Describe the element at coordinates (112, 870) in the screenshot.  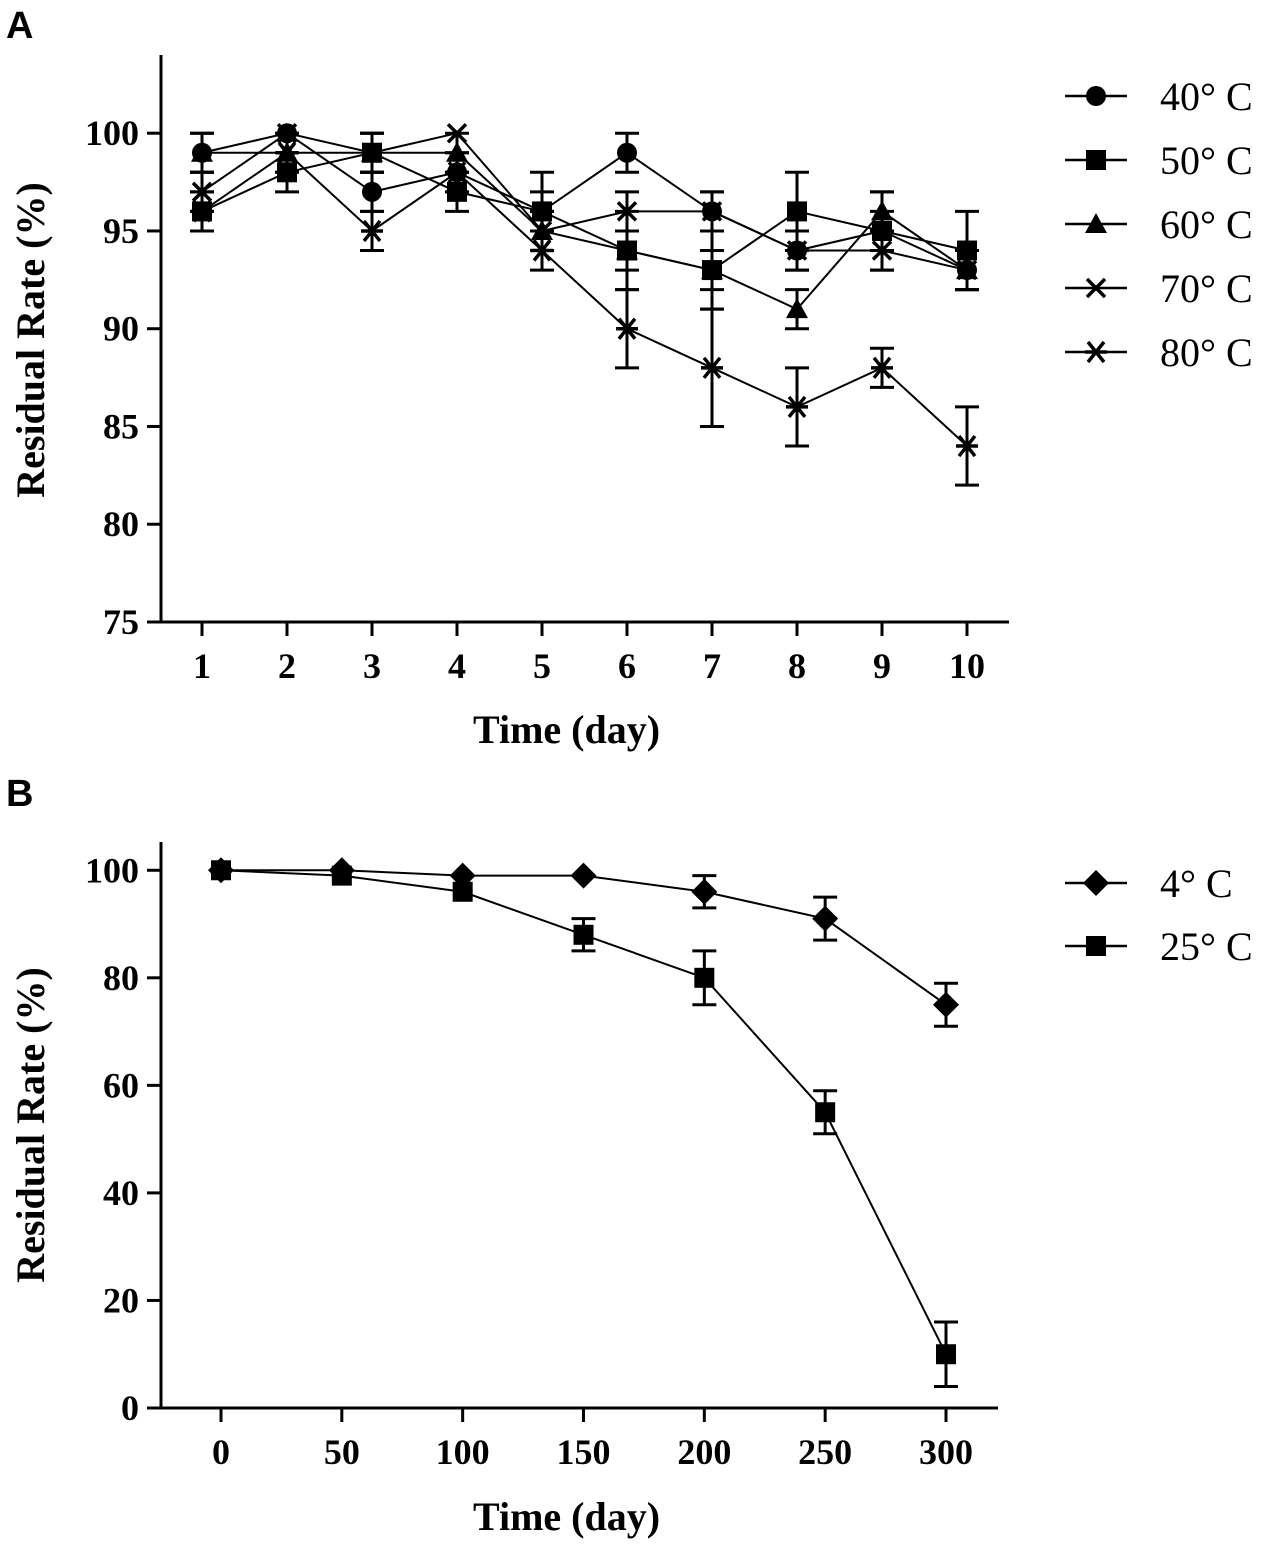
I see `panel-b-y-tick-label: 100` at that location.